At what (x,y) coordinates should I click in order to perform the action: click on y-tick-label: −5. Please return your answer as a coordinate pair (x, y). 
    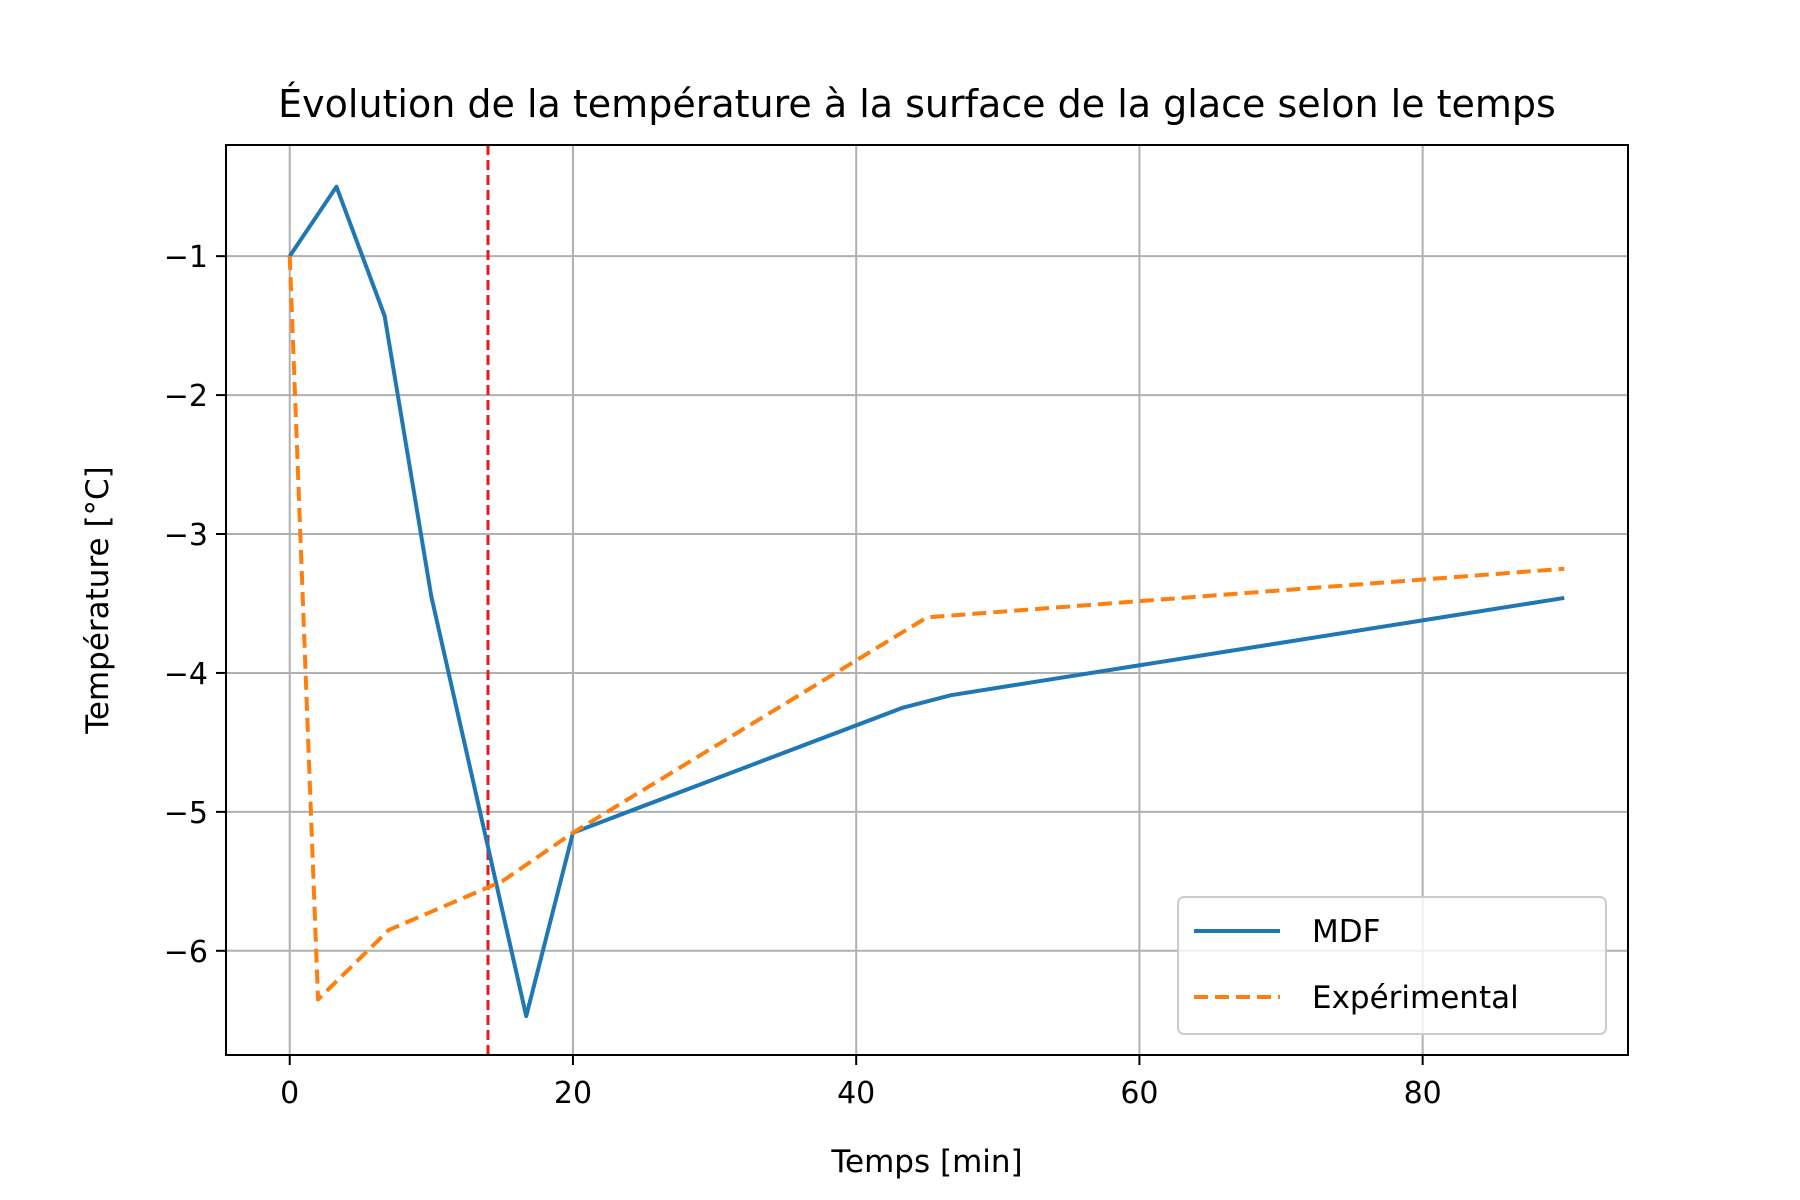
    Looking at the image, I should click on (186, 813).